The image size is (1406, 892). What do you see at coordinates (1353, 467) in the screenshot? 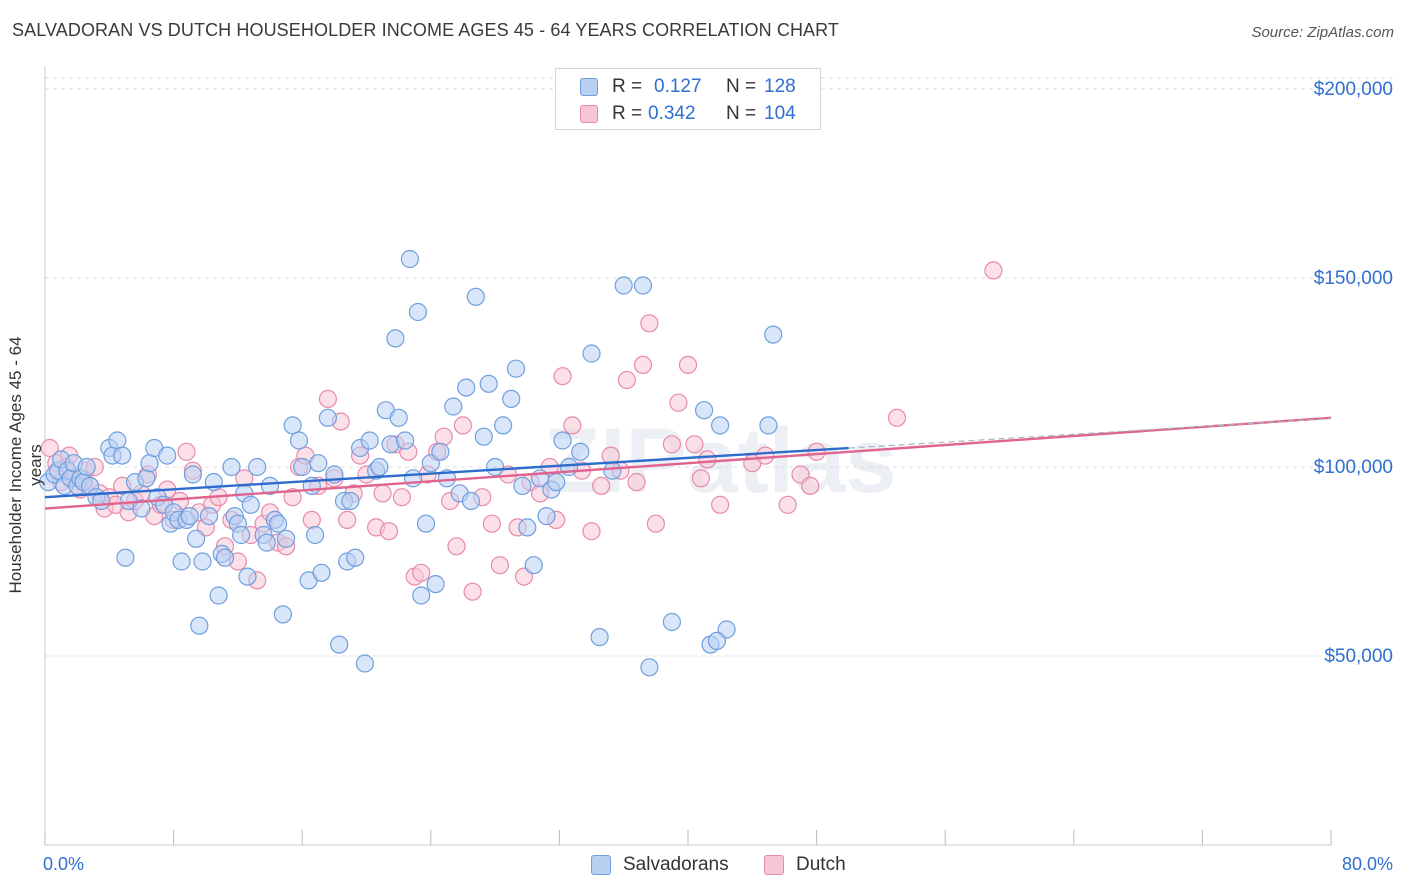
I see `y-tick-label: $100,000` at bounding box center [1353, 467].